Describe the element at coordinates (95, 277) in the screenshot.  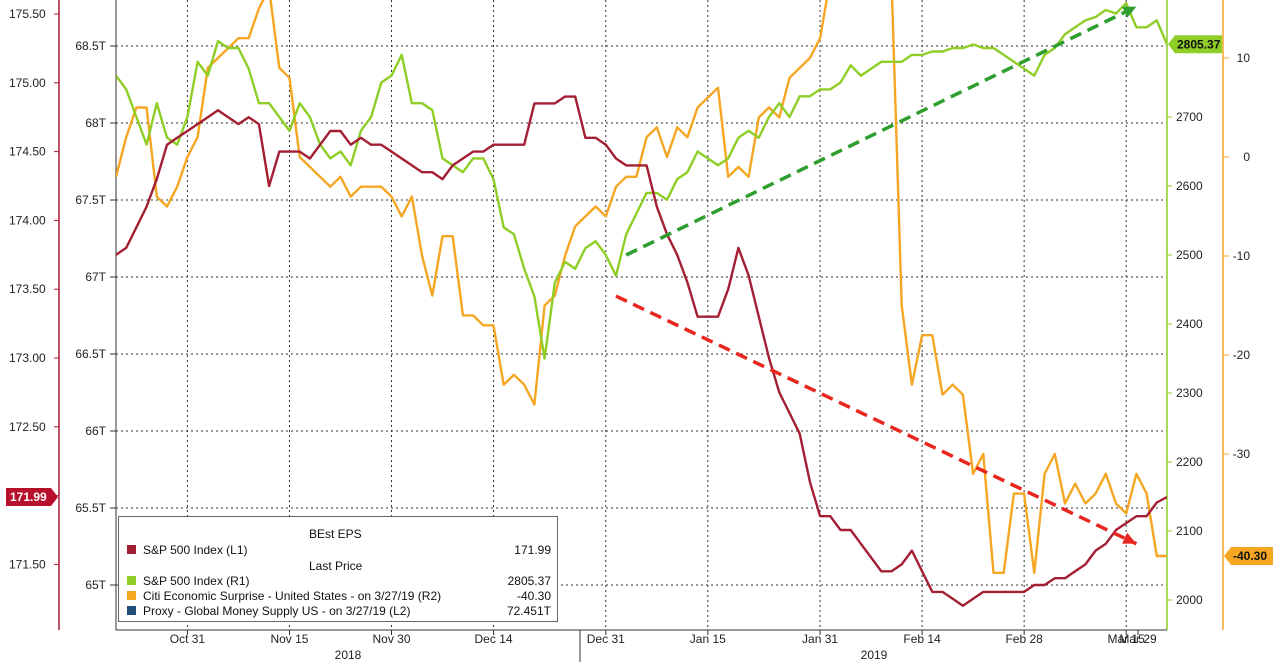
I see `money-tick-label: 67T` at that location.